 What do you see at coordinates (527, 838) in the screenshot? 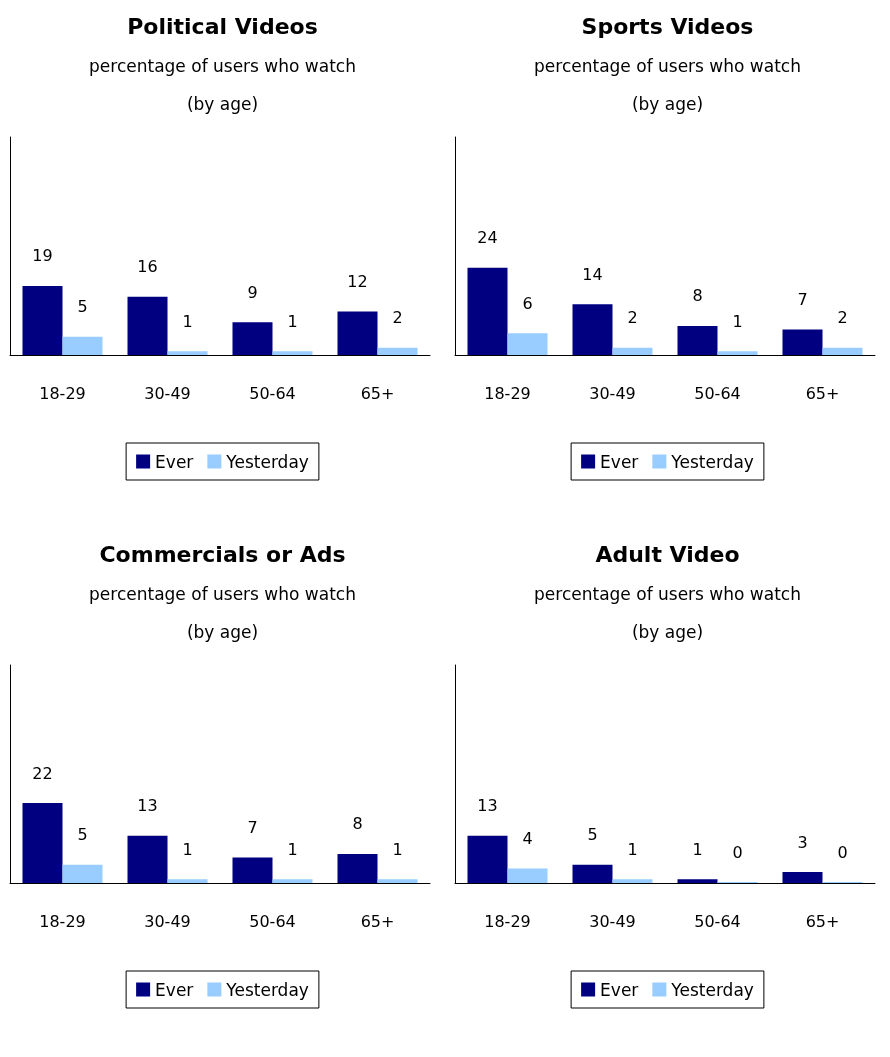
I see `data-label: 4` at bounding box center [527, 838].